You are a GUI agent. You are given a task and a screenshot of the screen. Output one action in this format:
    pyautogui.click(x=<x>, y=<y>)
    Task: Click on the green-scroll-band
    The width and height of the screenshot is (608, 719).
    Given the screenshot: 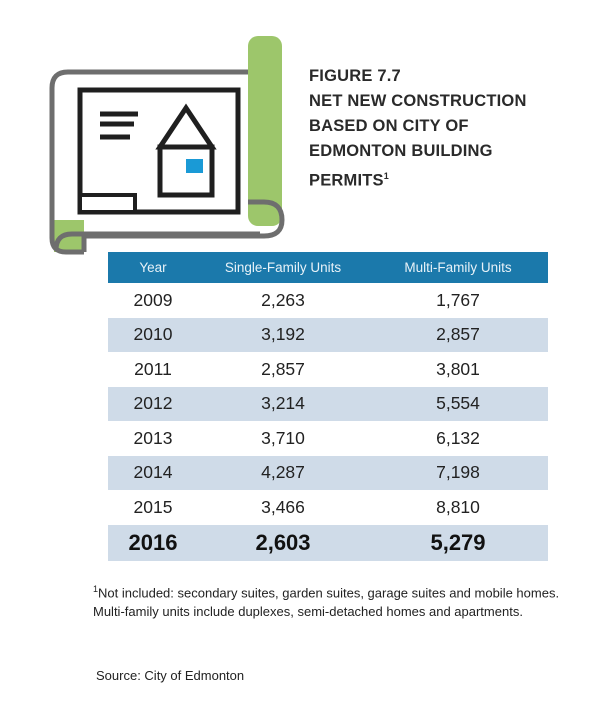 What is the action you would take?
    pyautogui.click(x=265, y=131)
    